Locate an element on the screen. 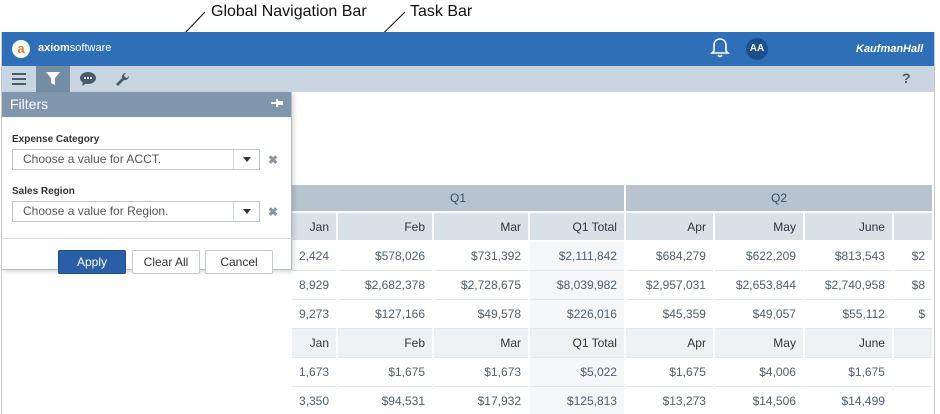 The image size is (940, 414). table-cell: $5,022 is located at coordinates (577, 372).